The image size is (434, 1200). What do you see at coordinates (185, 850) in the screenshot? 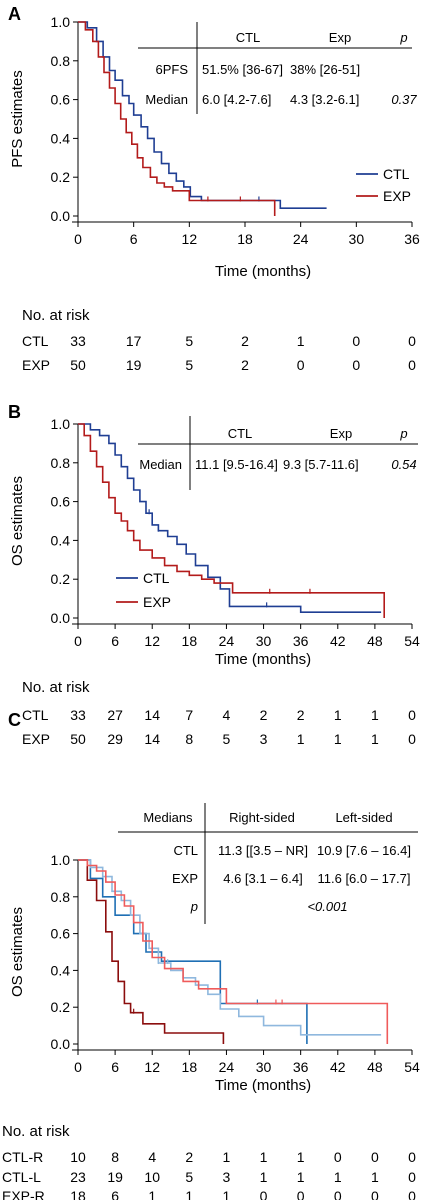
I see `table-row-label: CTL` at bounding box center [185, 850].